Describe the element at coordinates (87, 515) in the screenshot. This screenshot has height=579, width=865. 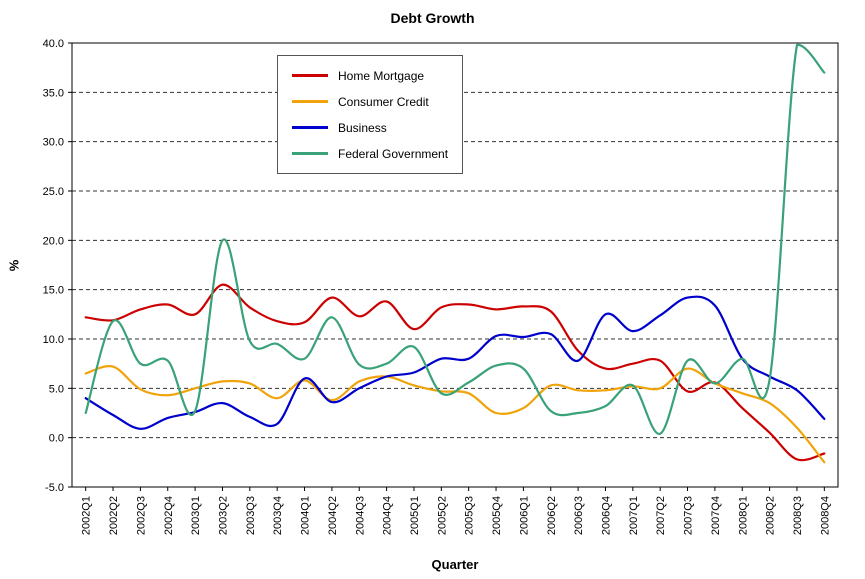
I see `x-tick-label: 2002Q1` at that location.